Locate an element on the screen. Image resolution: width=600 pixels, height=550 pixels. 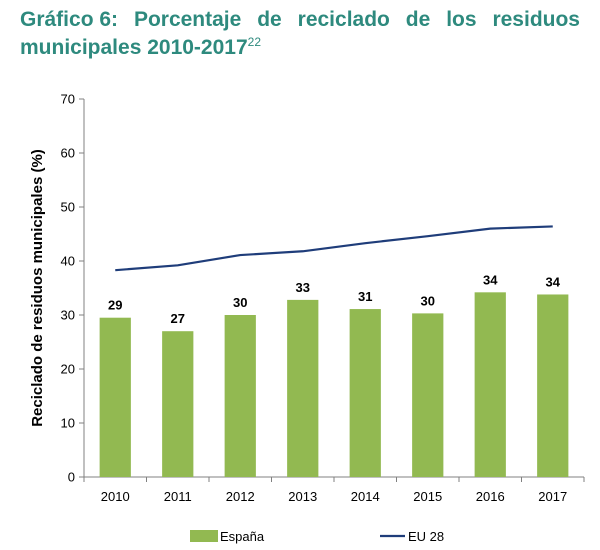
line-eu28 is located at coordinates (334, 248).